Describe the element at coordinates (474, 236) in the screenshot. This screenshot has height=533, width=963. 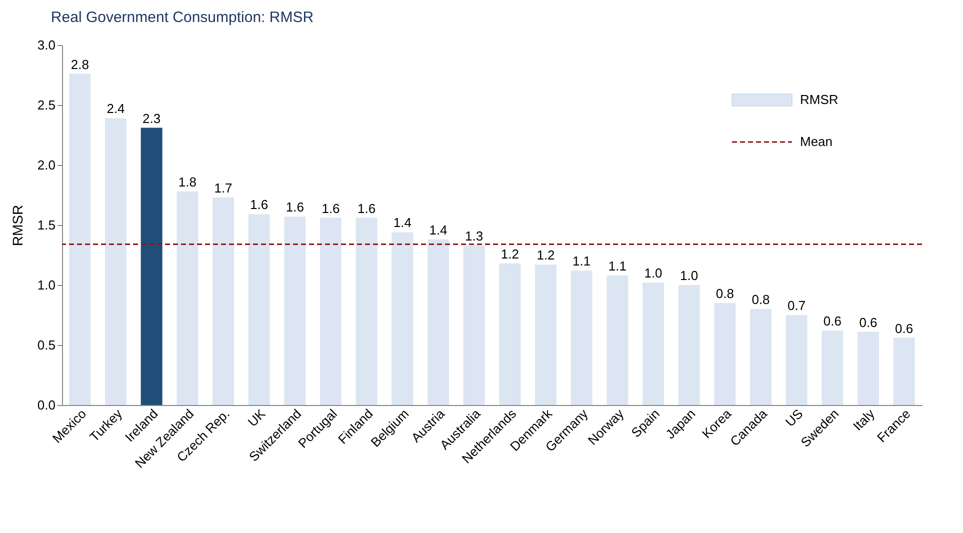
I see `data-label: 1.3` at that location.